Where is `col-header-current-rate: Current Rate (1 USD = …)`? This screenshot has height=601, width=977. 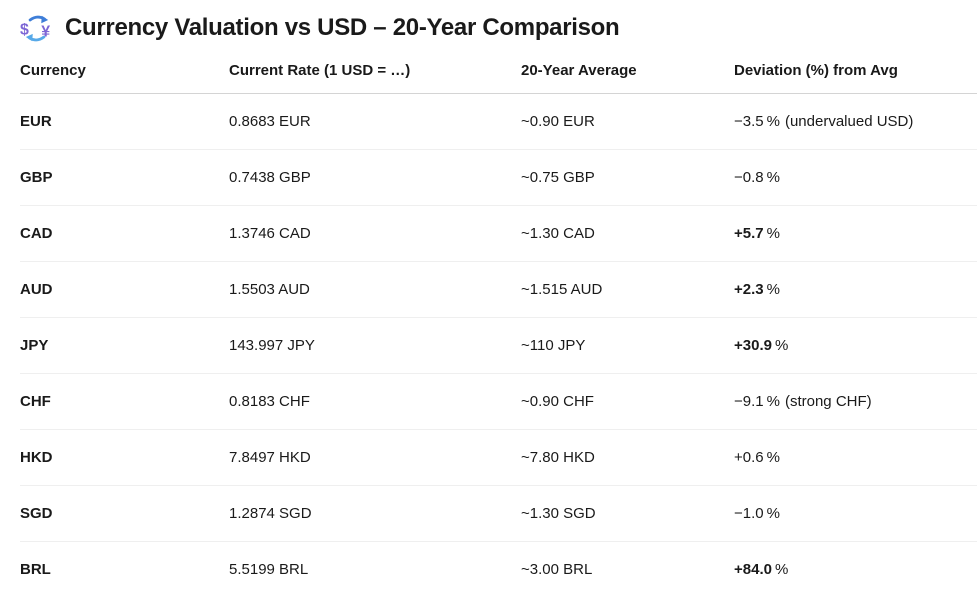 col-header-current-rate: Current Rate (1 USD = …) is located at coordinates (375, 73).